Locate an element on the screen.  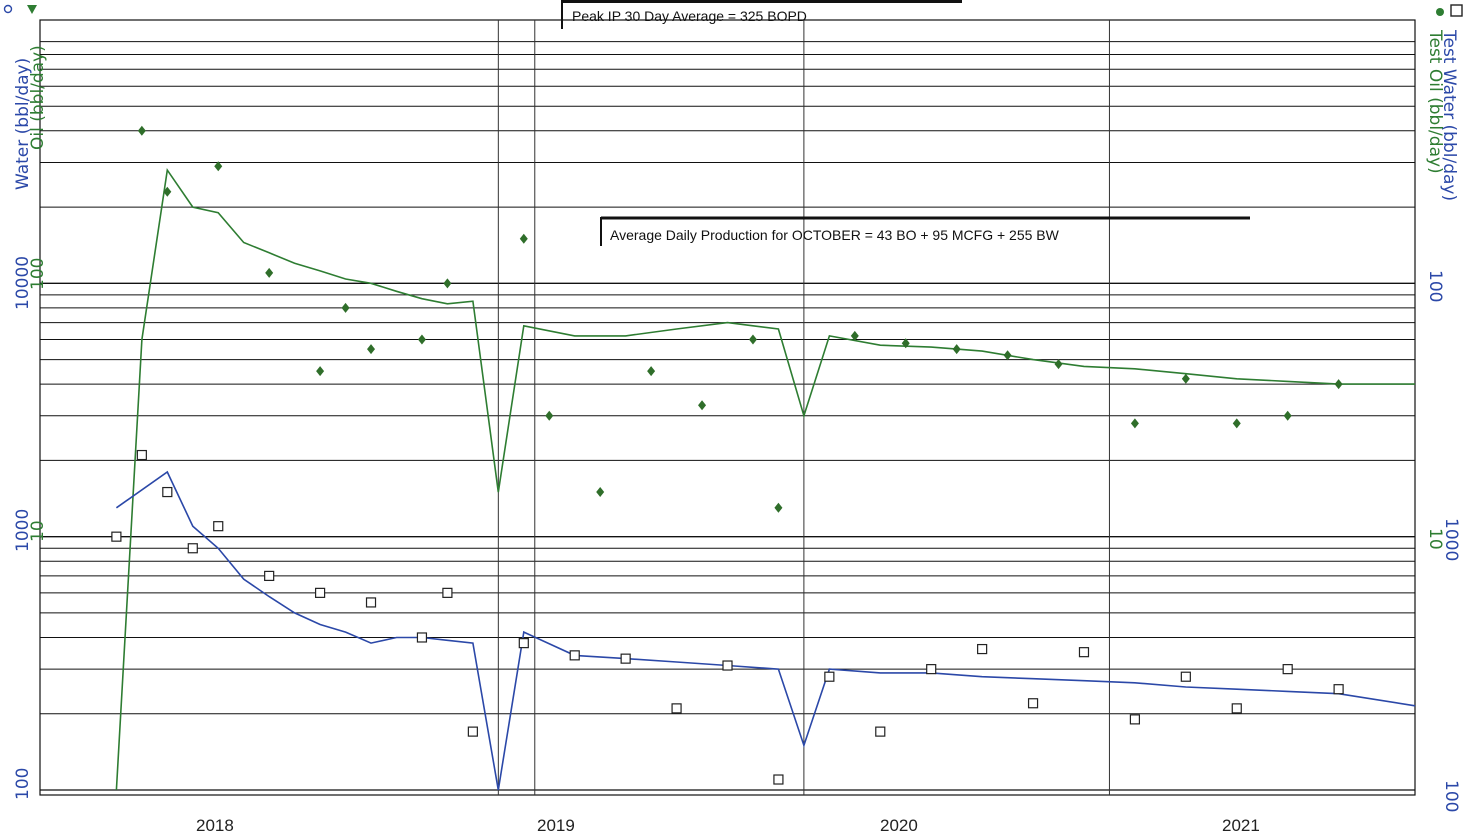
legend-circle-icon is located at coordinates (8, 9).